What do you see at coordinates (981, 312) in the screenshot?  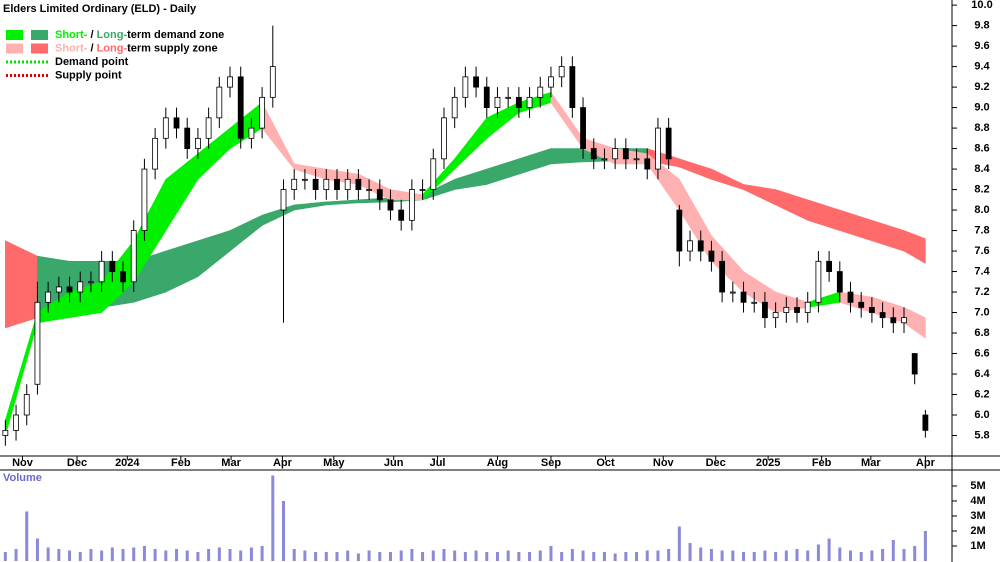 I see `y-tick-label: 7.0` at bounding box center [981, 312].